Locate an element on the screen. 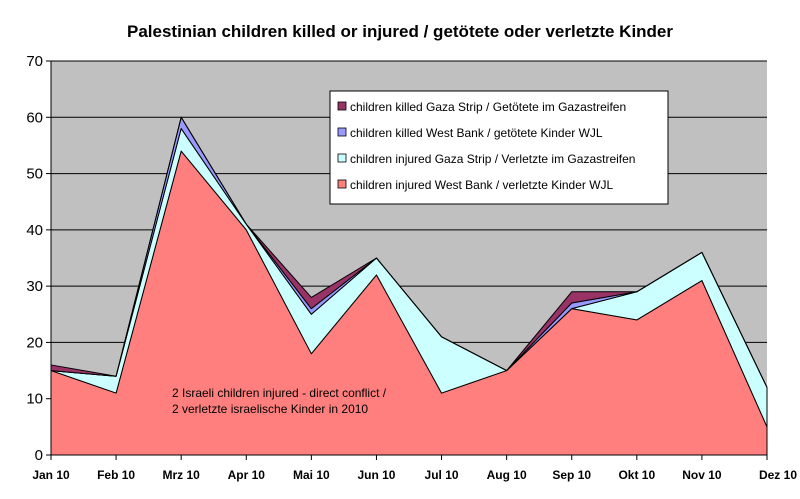  x-tick-label: Jan 10 is located at coordinates (51, 475).